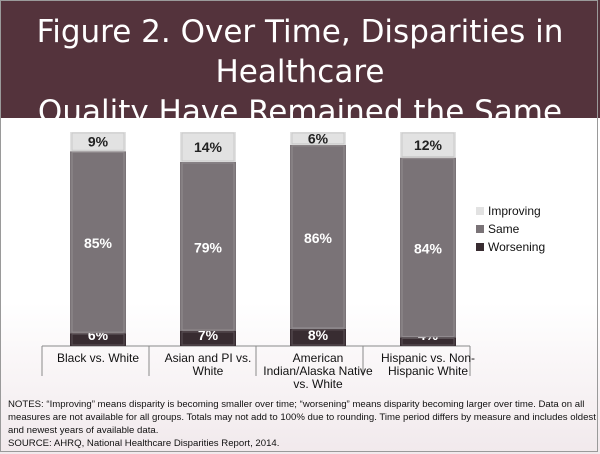 The height and width of the screenshot is (454, 600). I want to click on x-tick-label: Hispanic White, so click(428, 371).